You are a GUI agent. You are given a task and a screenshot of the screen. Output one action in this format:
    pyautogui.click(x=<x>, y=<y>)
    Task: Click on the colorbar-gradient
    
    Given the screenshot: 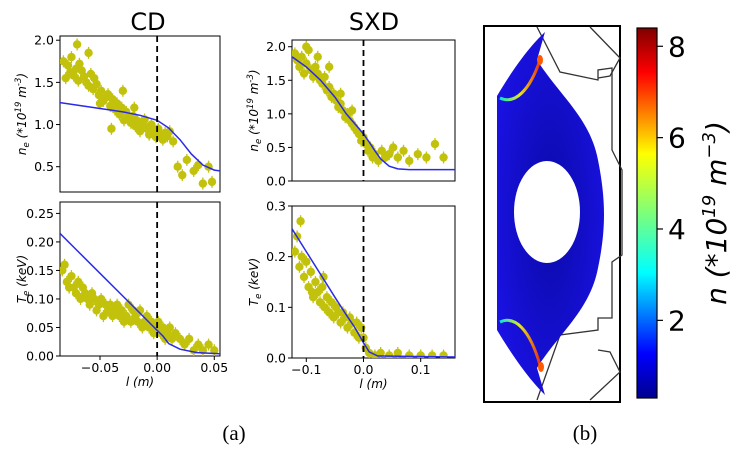 What is the action you would take?
    pyautogui.click(x=647, y=213)
    